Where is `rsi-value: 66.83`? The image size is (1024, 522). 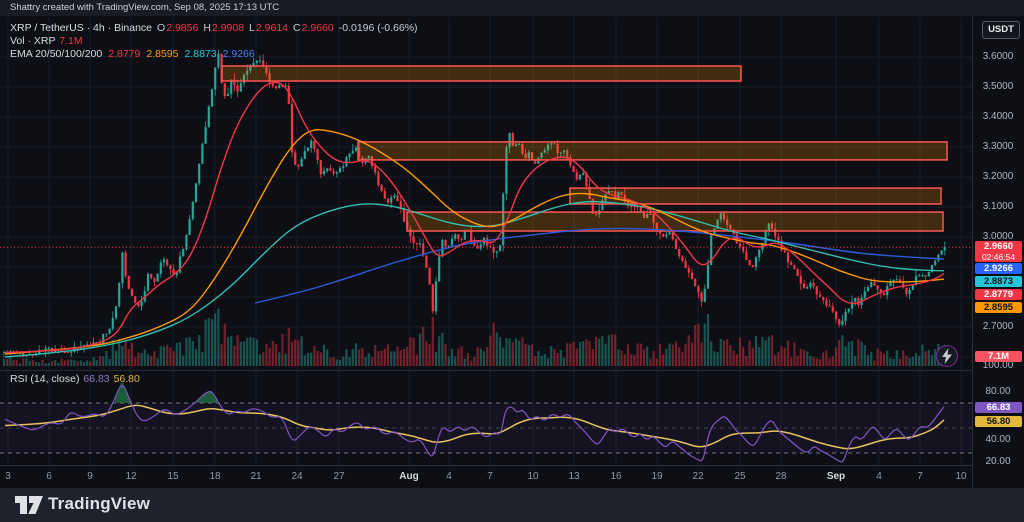 rsi-value: 66.83 is located at coordinates (96, 379).